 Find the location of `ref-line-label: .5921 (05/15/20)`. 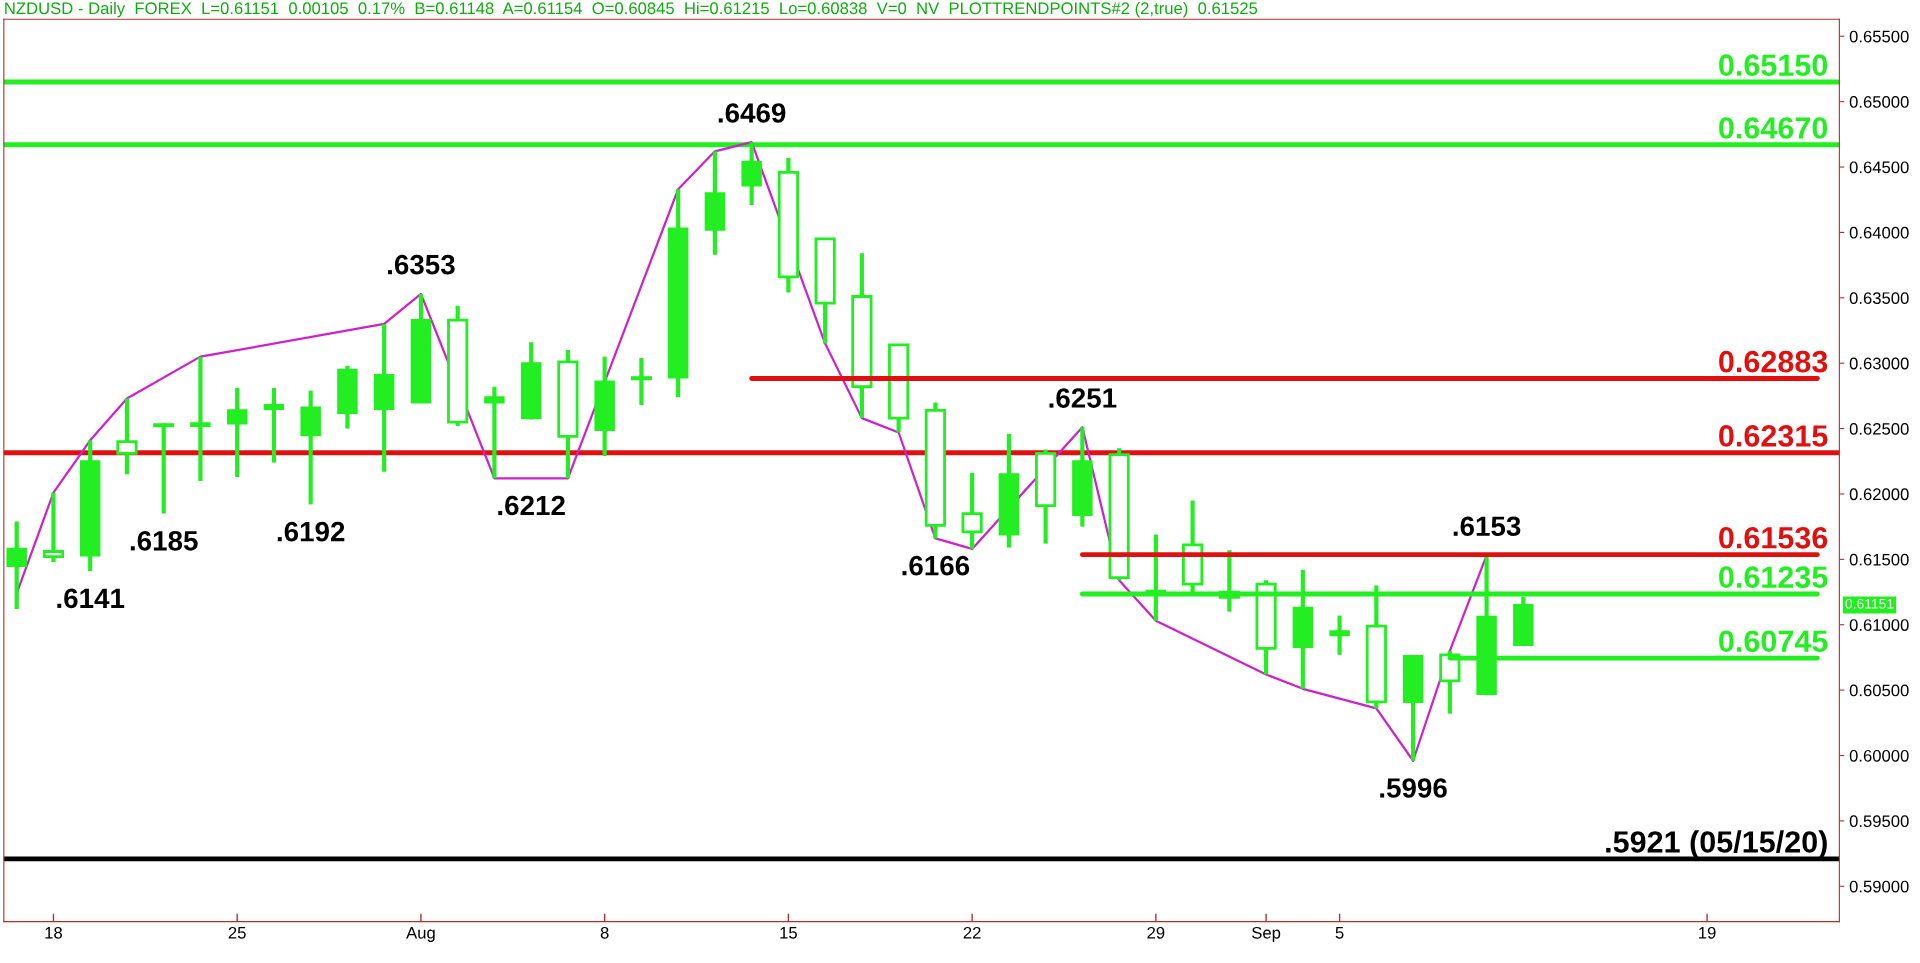

ref-line-label: .5921 (05/15/20) is located at coordinates (1716, 844).